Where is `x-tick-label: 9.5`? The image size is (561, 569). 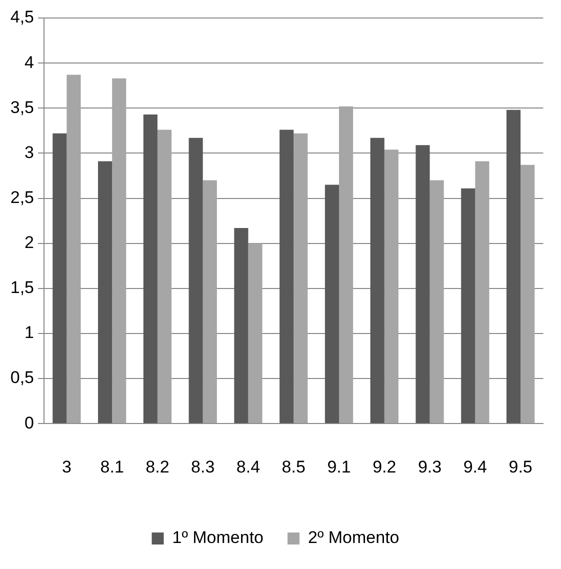
x-tick-label: 9.5 is located at coordinates (520, 466).